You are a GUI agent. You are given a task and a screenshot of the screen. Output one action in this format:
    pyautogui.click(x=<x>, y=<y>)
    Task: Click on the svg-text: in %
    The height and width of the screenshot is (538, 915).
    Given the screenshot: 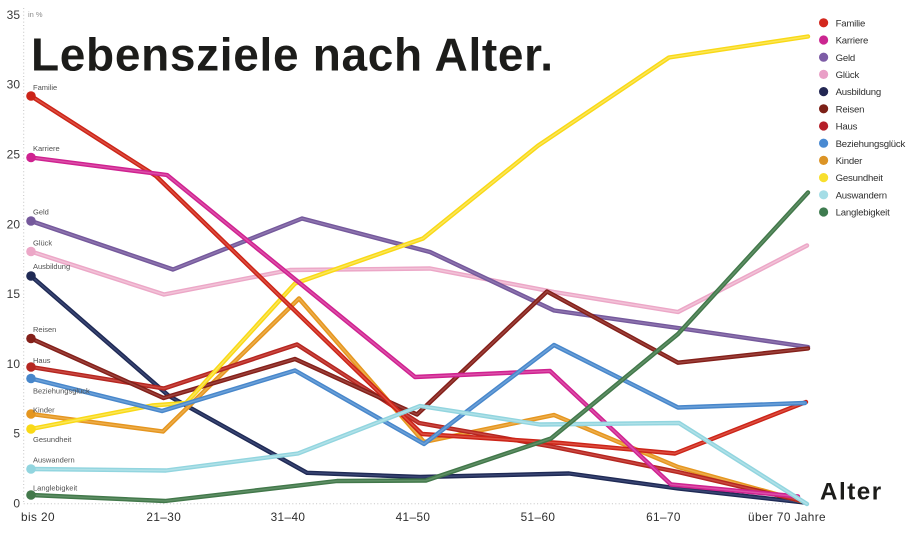 What is the action you would take?
    pyautogui.click(x=35, y=14)
    